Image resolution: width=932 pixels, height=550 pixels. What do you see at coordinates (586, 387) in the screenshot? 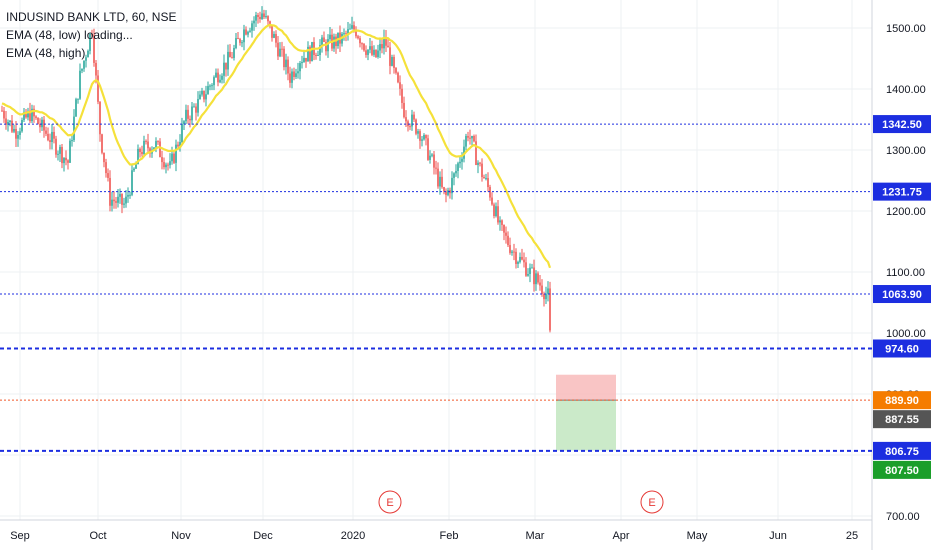
I see `stop-zone` at bounding box center [586, 387].